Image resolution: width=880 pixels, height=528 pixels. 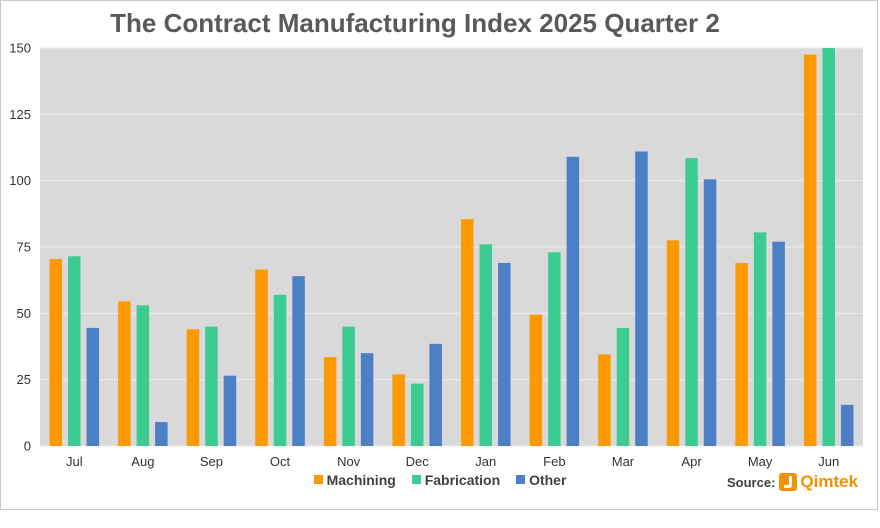 I want to click on bar-fabrication-feb, so click(x=554, y=349).